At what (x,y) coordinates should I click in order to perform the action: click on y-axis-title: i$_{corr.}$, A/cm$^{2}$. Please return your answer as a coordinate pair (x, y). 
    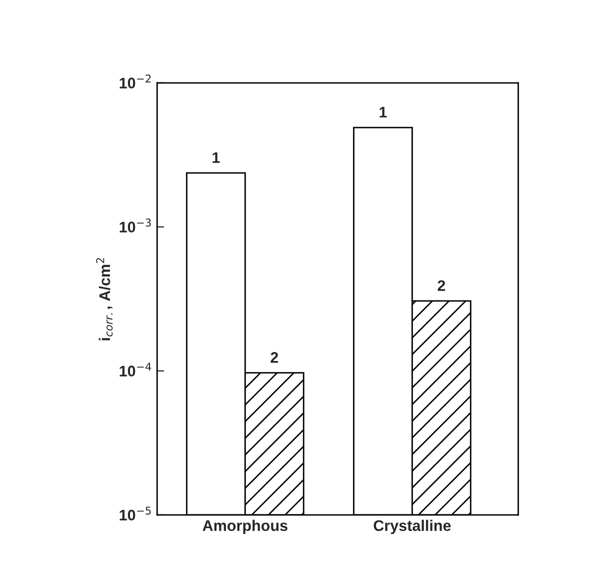
    Looking at the image, I should click on (104, 299).